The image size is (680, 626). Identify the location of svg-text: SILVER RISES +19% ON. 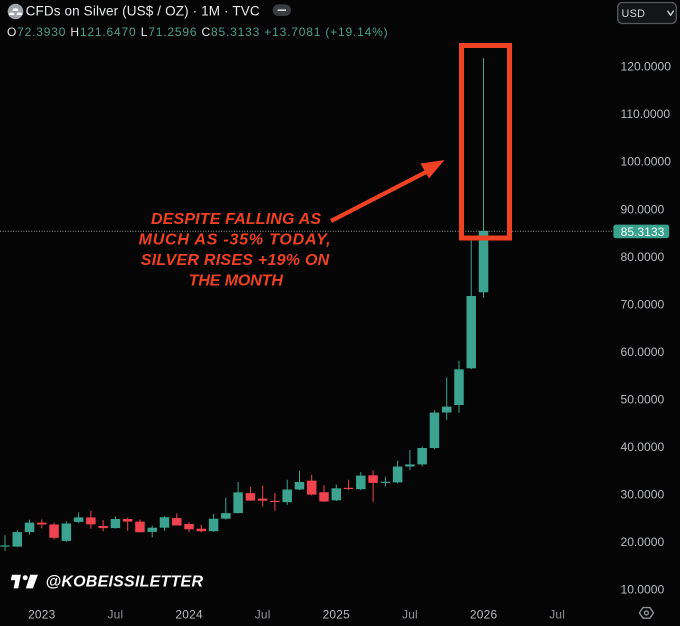
(235, 260).